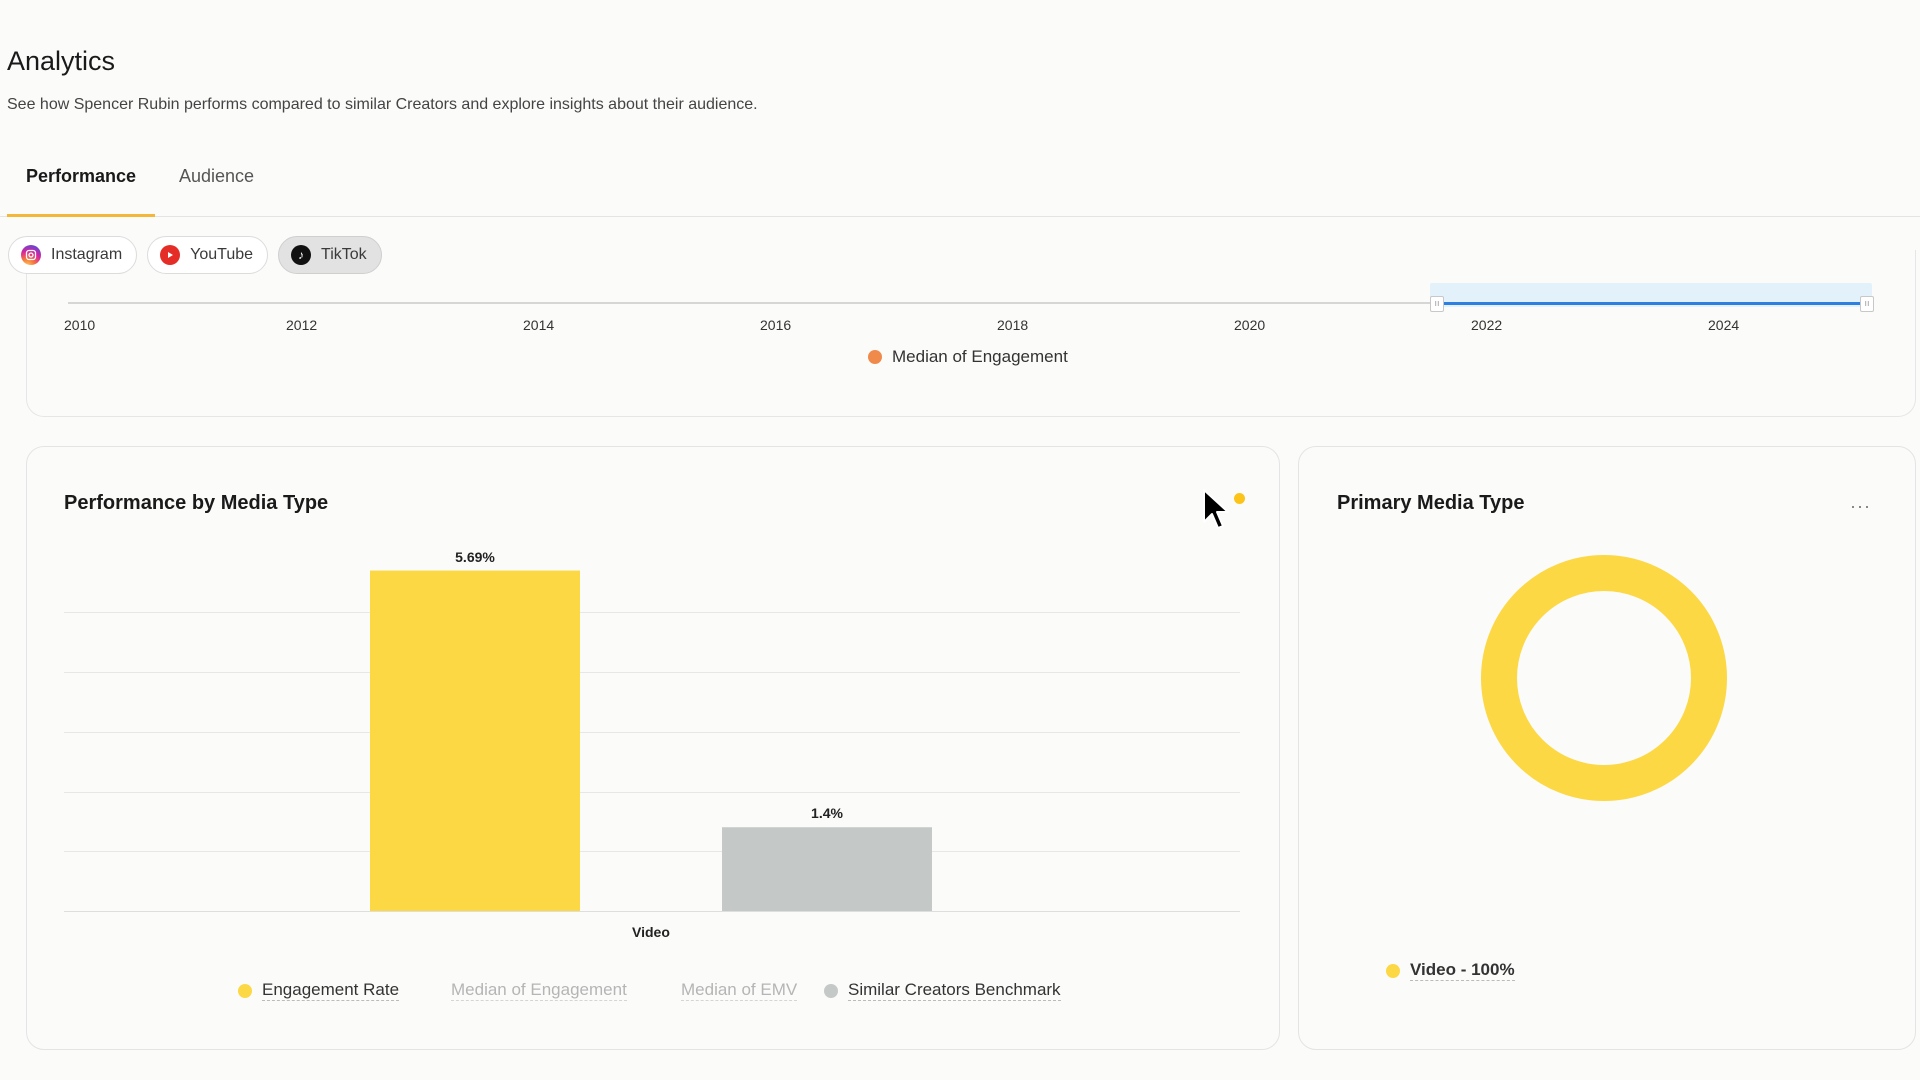 Image resolution: width=1920 pixels, height=1080 pixels. What do you see at coordinates (1651, 303) in the screenshot?
I see `timeline-range-line` at bounding box center [1651, 303].